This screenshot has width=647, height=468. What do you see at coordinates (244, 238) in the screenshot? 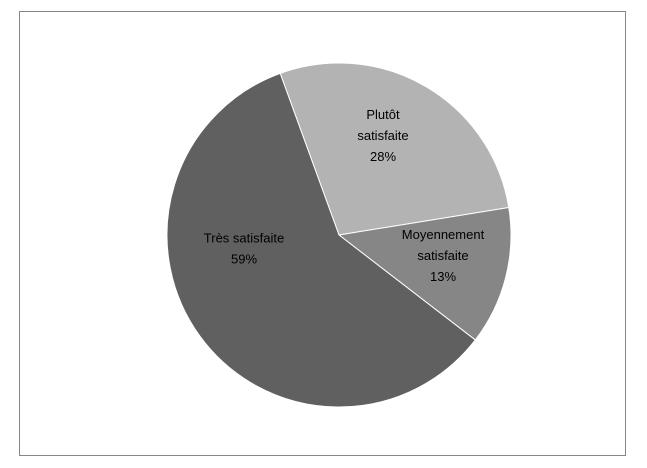
I see `slice-category-label: Très satisfaite` at bounding box center [244, 238].